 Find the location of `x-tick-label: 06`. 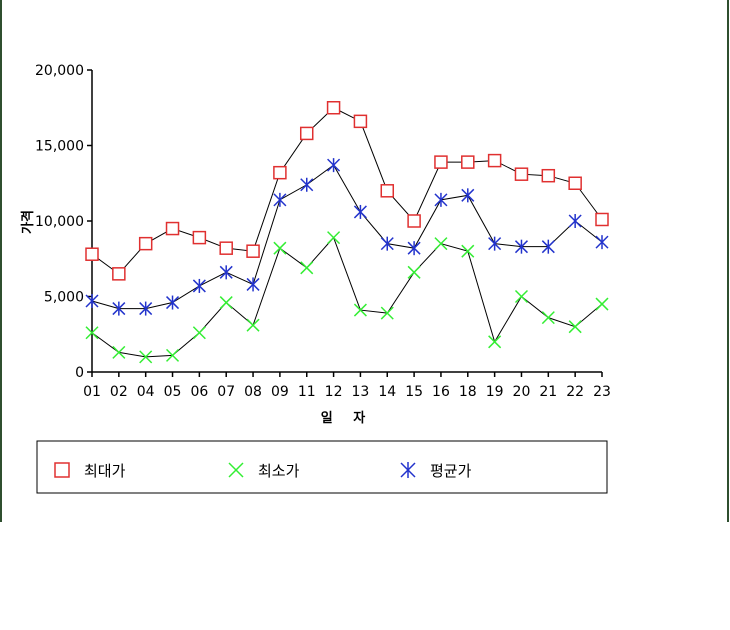

x-tick-label: 06 is located at coordinates (199, 392).